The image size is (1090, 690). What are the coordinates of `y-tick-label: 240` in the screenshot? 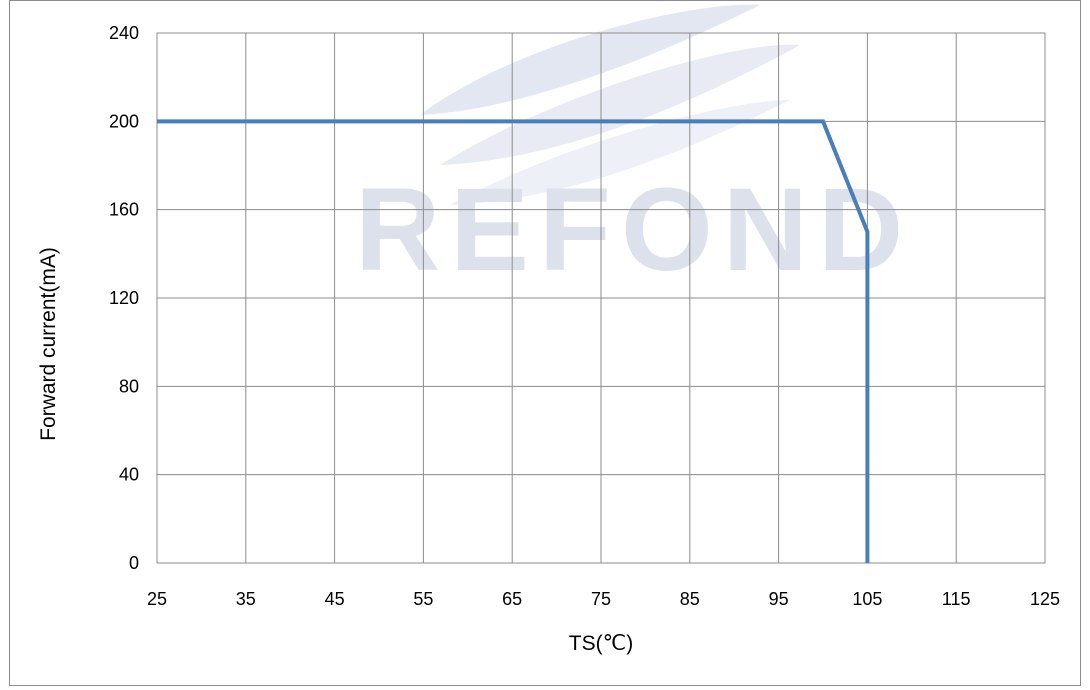 It's located at (124, 33).